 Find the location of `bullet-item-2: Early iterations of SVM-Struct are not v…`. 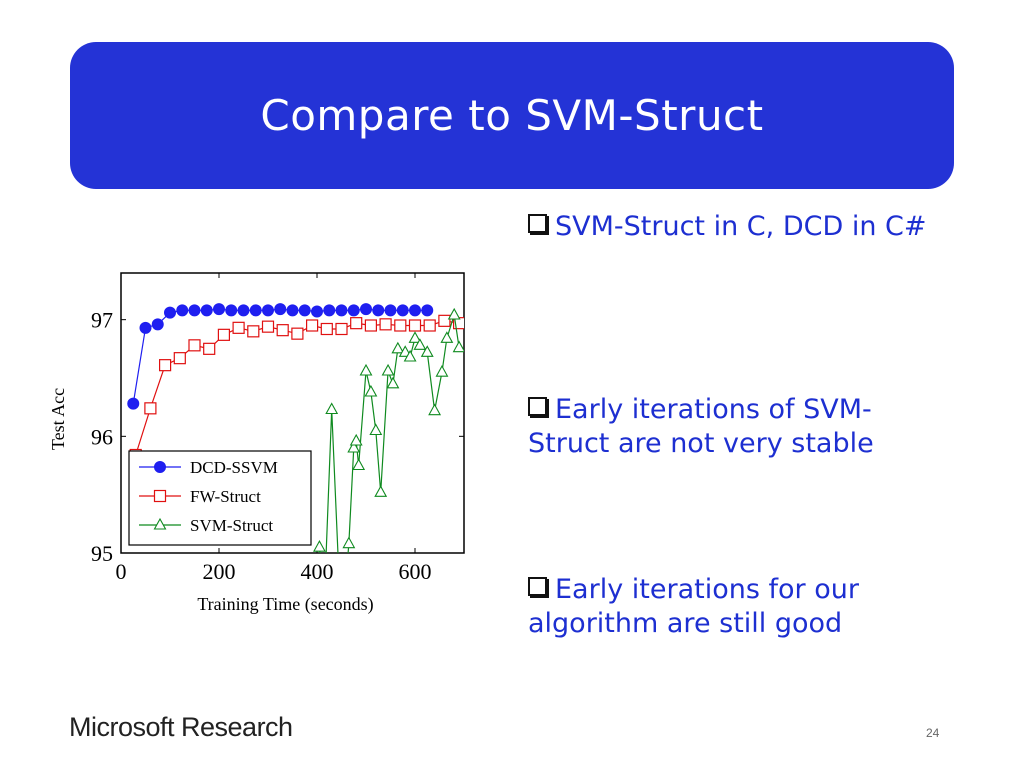

bullet-item-2: Early iterations of SVM-Struct are not v… is located at coordinates (738, 427).